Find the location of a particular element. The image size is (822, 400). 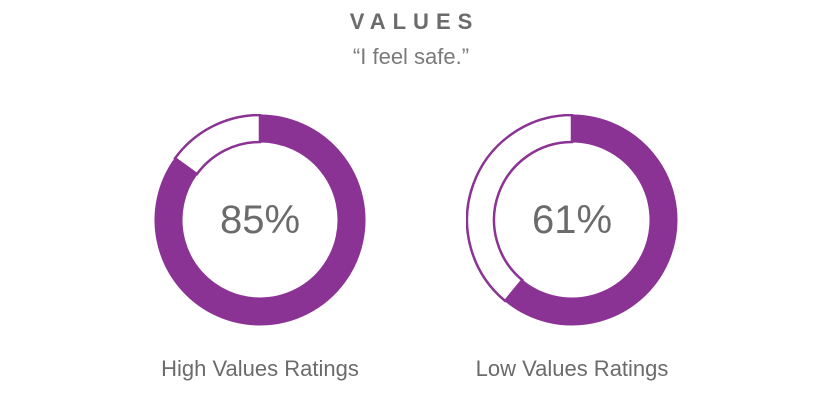

donut-low-values-percent: 61% is located at coordinates (572, 219).